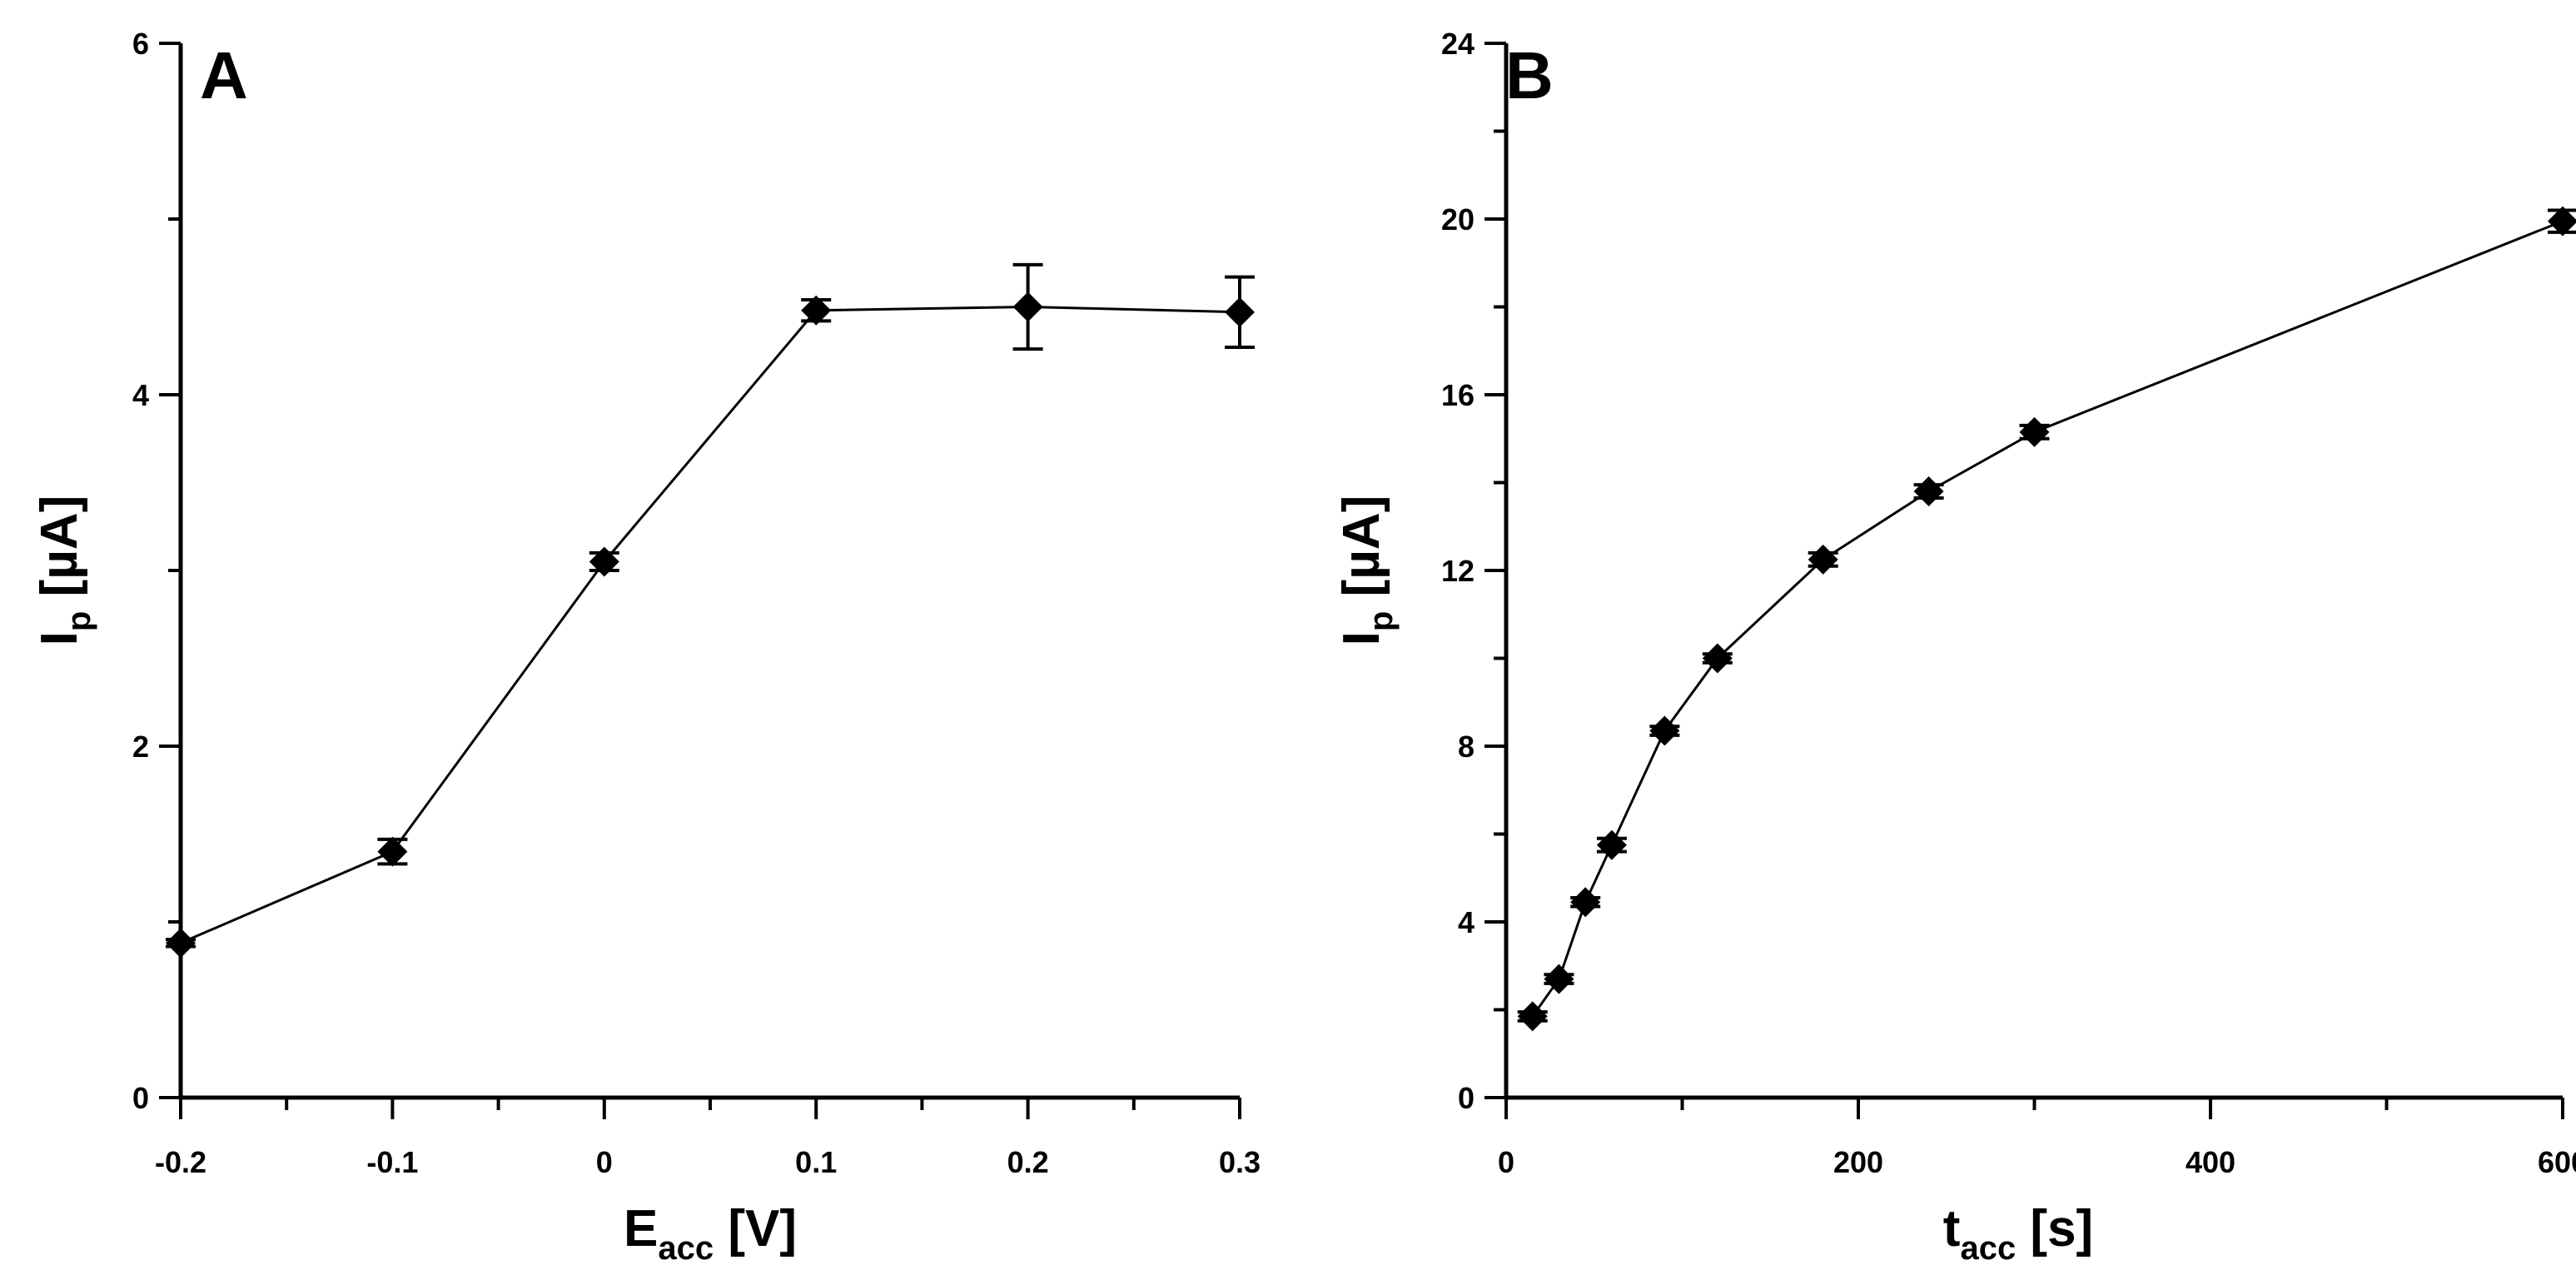  I want to click on chart-b-y-tick-label: 4, so click(1466, 922).